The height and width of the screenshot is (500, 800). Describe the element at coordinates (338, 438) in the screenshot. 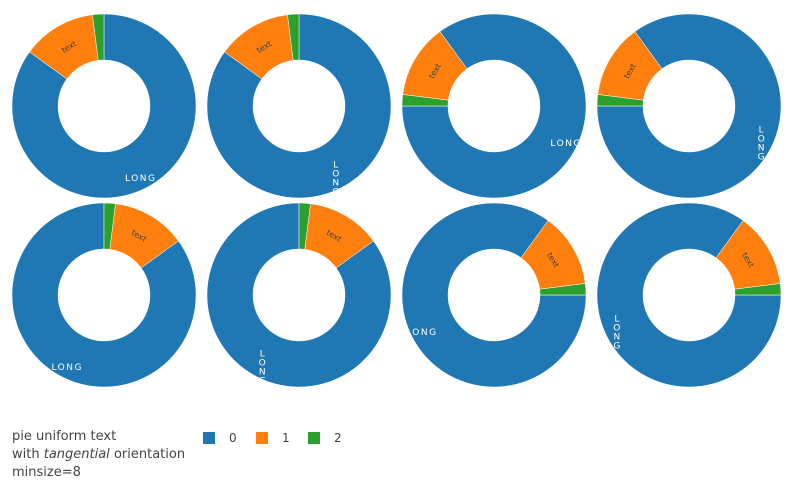

I see `legend-label-2: 2` at that location.